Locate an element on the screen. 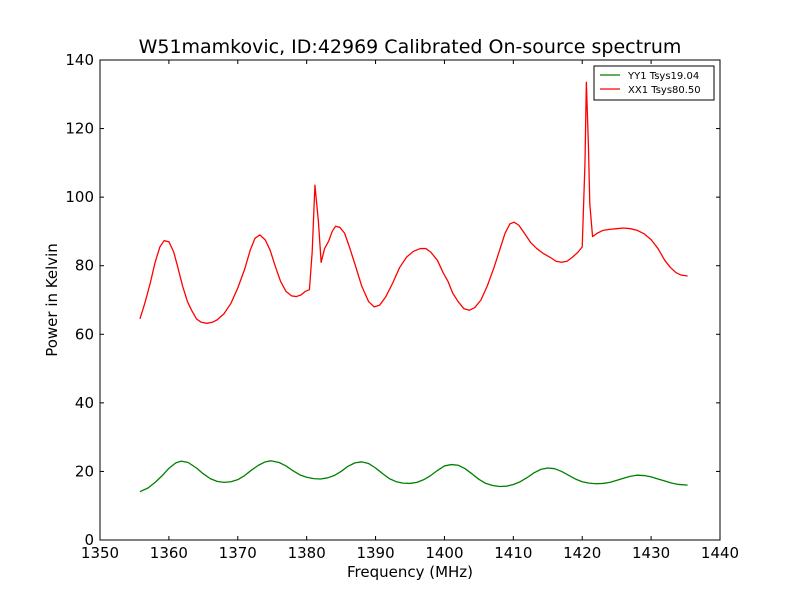  x-tick-label: 1360 is located at coordinates (169, 553).